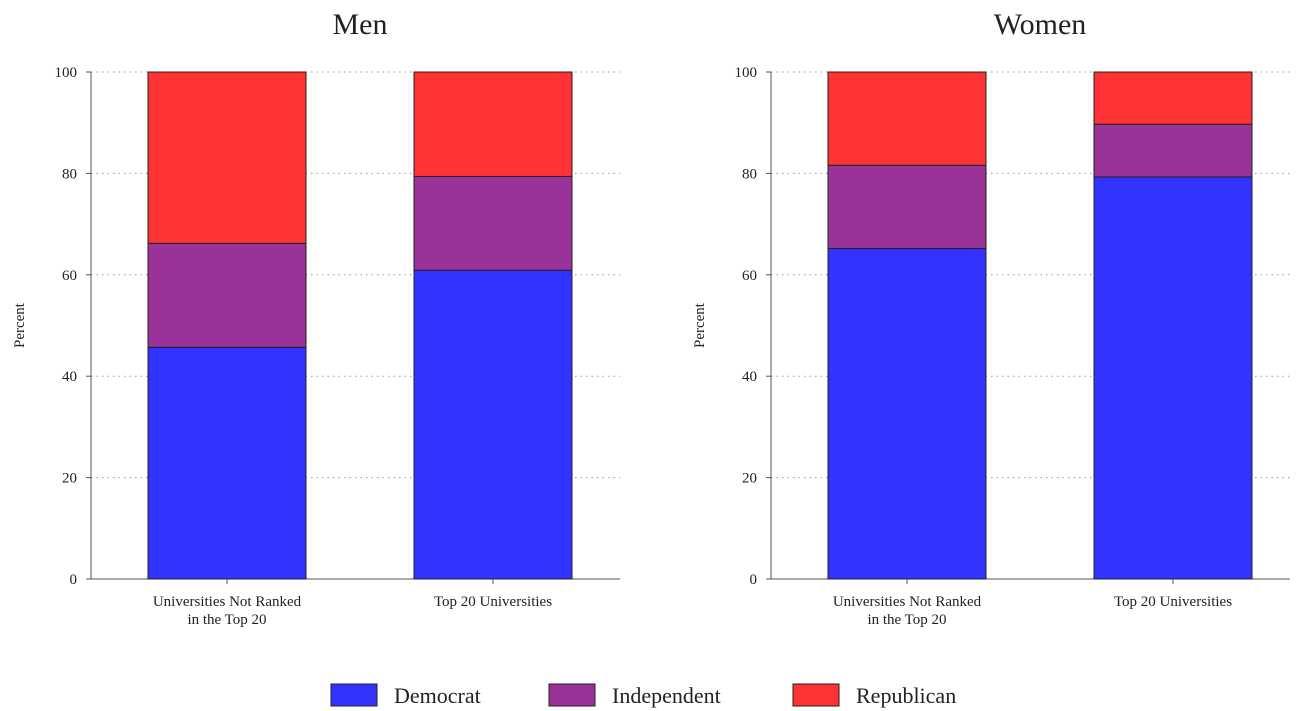  What do you see at coordinates (572, 695) in the screenshot?
I see `legend-swatch-independent` at bounding box center [572, 695].